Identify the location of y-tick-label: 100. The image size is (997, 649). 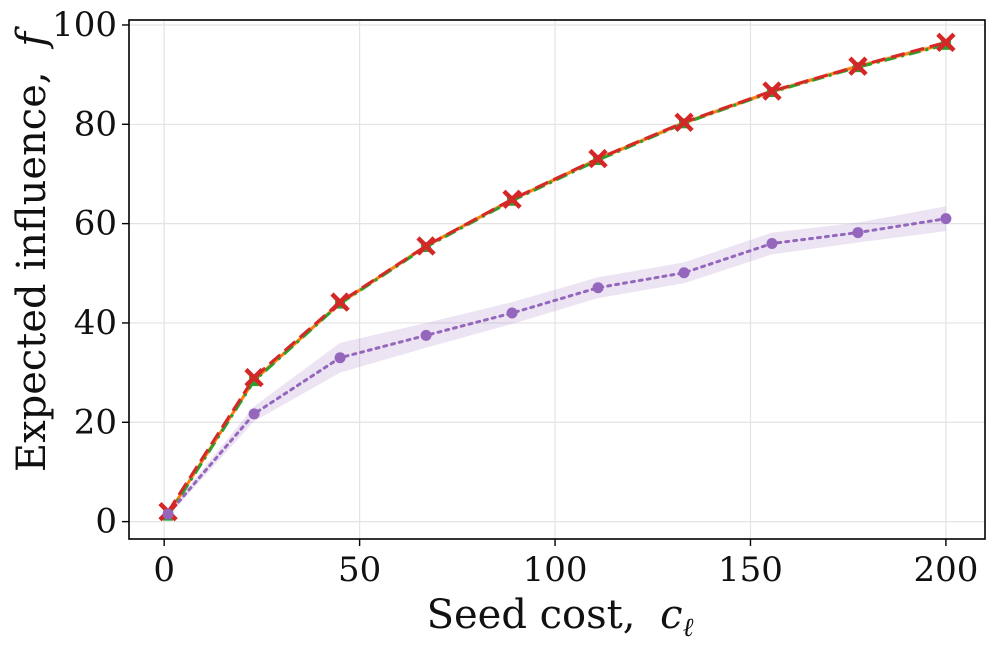
(84, 25).